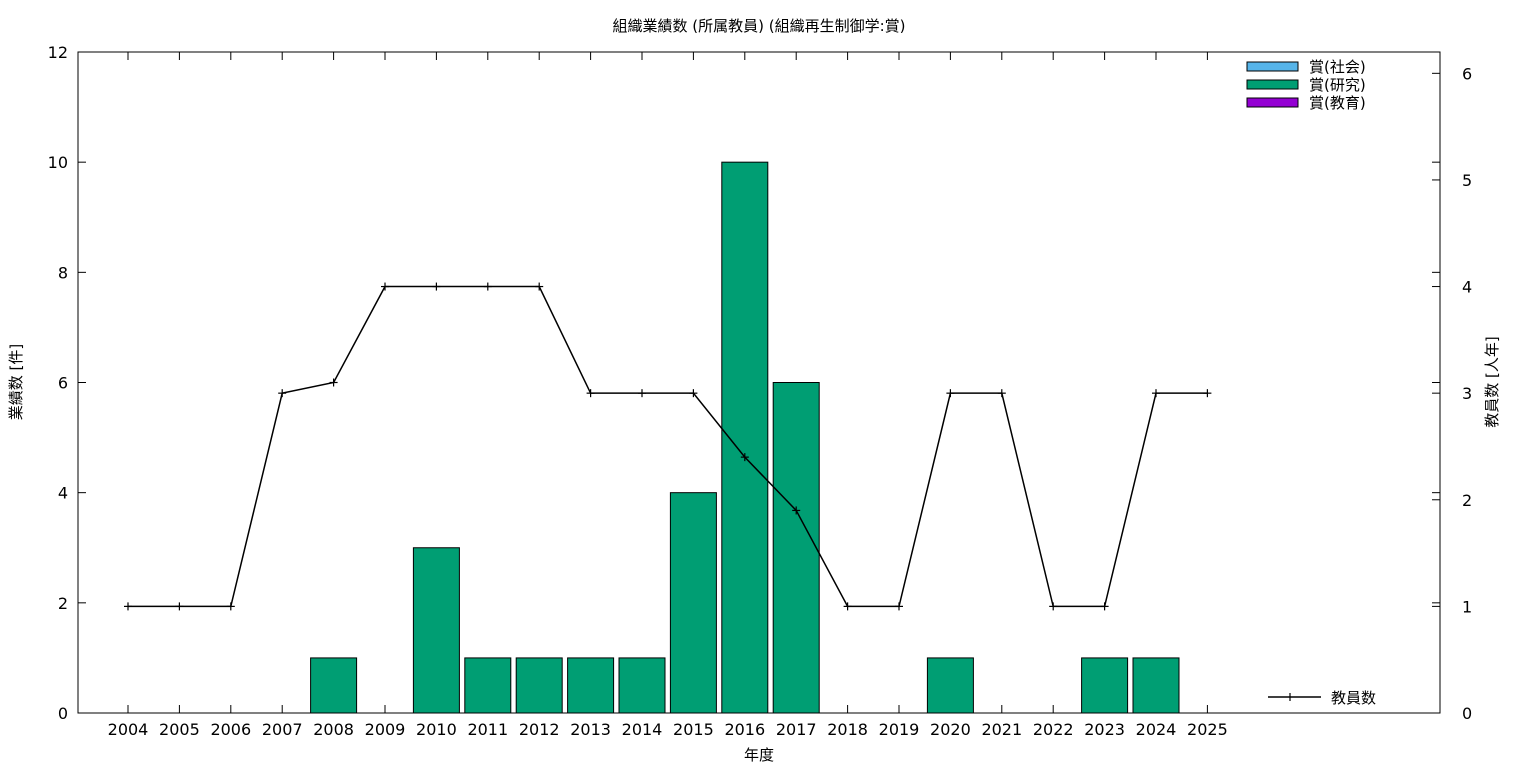 This screenshot has width=1536, height=768. I want to click on x-tick-label: 2024, so click(1156, 729).